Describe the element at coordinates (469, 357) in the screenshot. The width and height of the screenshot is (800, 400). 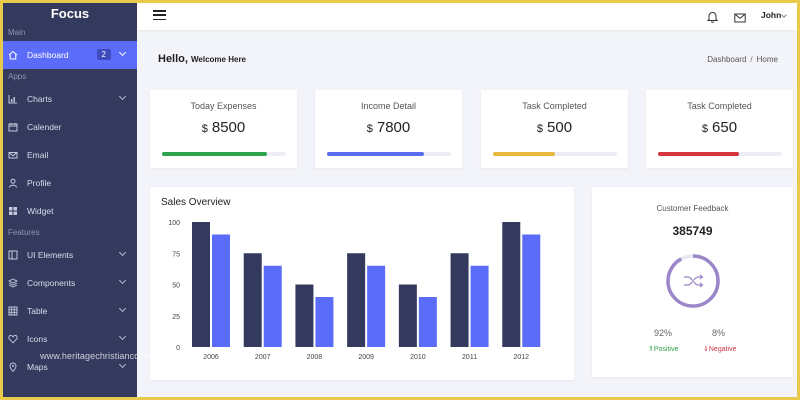
I see `x-tick-label: 2011` at that location.